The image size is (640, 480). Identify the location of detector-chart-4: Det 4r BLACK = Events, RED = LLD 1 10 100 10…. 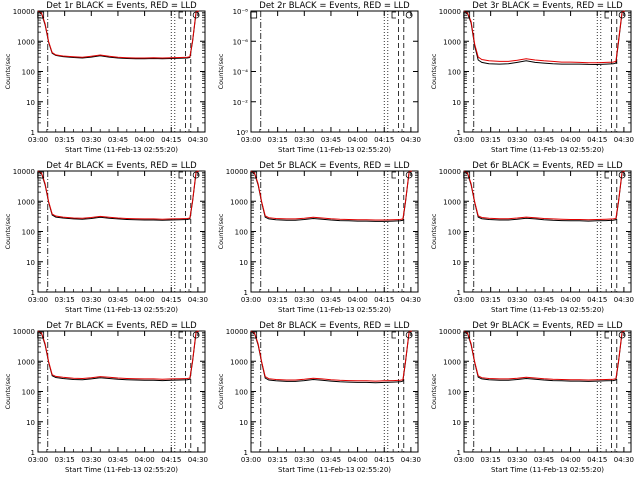
(106, 237).